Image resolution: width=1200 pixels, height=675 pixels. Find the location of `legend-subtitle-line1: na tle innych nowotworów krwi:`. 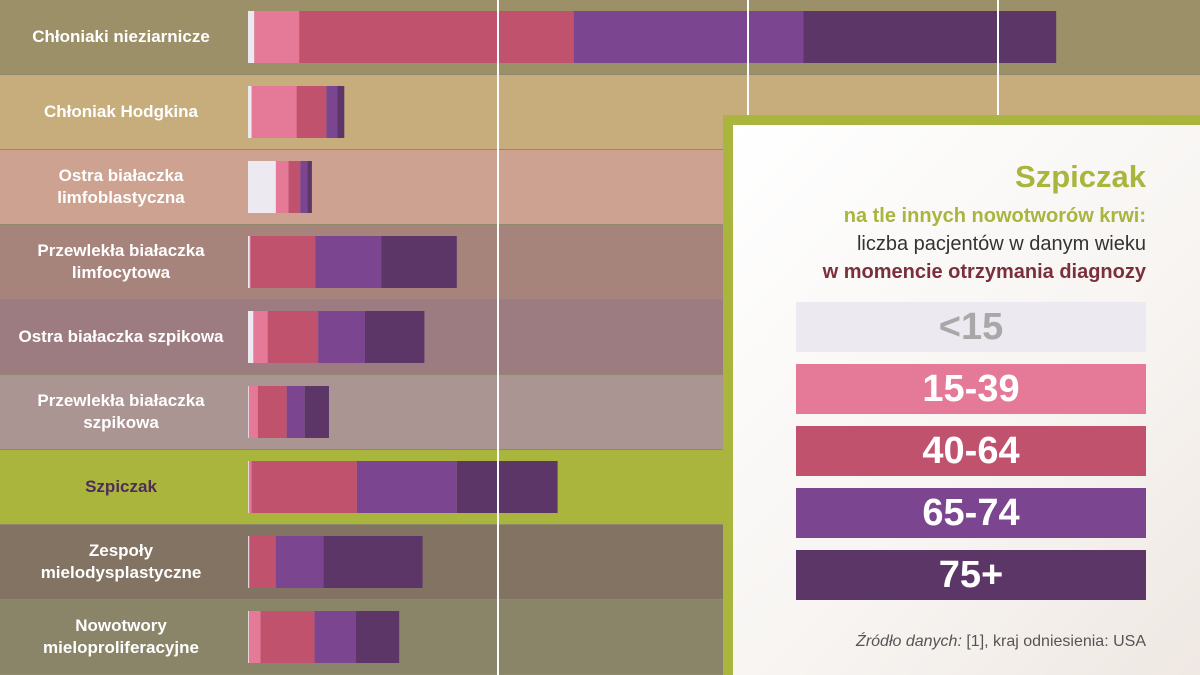

legend-subtitle-line1: na tle innych nowotworów krwi: is located at coordinates (994, 216).